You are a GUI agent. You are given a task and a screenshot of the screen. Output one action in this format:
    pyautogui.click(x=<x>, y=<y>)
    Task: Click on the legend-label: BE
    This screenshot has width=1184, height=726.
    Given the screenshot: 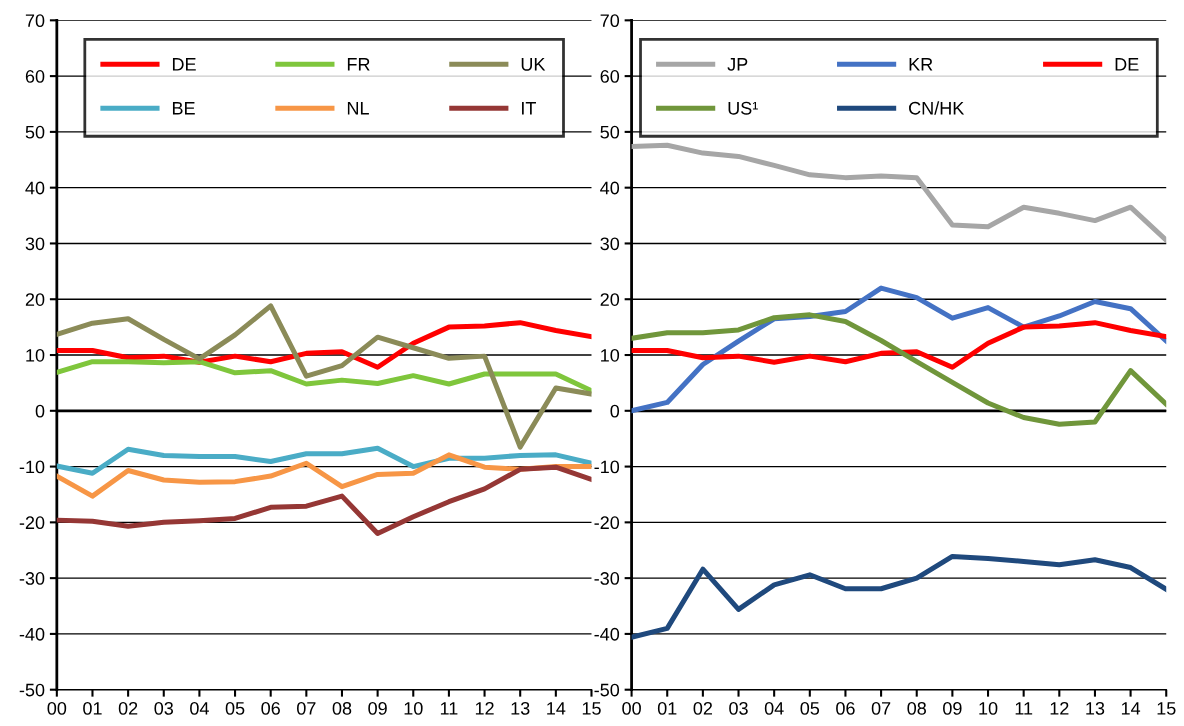 What is the action you would take?
    pyautogui.click(x=183, y=108)
    